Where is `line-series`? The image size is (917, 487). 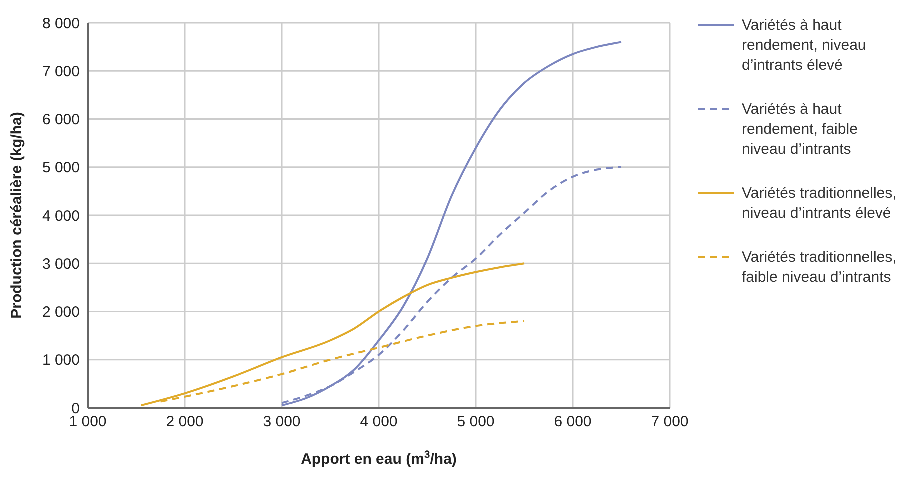 line-series is located at coordinates (333, 334).